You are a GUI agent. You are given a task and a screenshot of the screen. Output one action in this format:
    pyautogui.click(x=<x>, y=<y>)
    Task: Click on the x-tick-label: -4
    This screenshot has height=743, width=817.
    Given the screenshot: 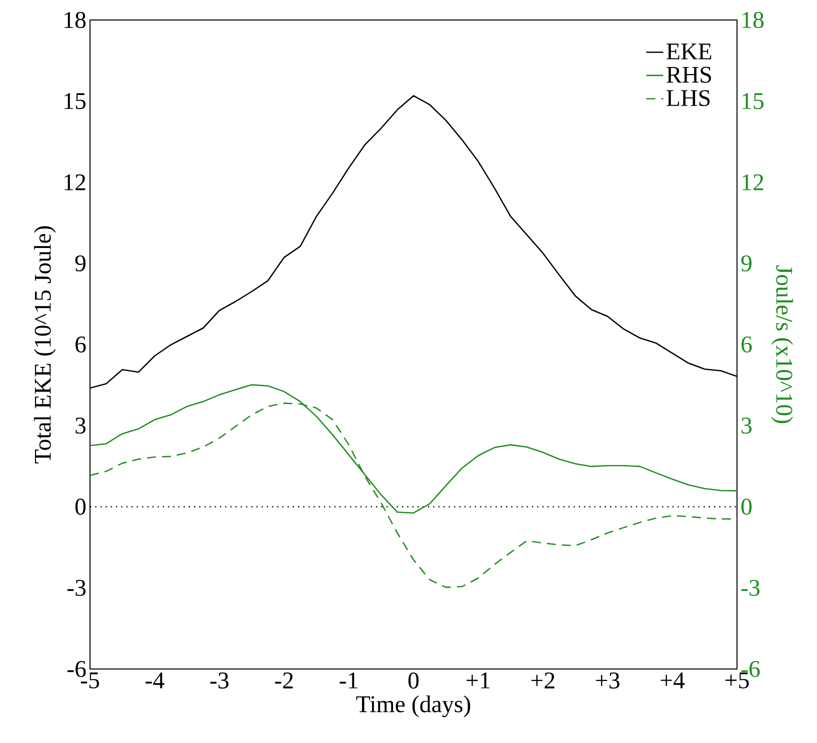 What is the action you would take?
    pyautogui.click(x=155, y=680)
    